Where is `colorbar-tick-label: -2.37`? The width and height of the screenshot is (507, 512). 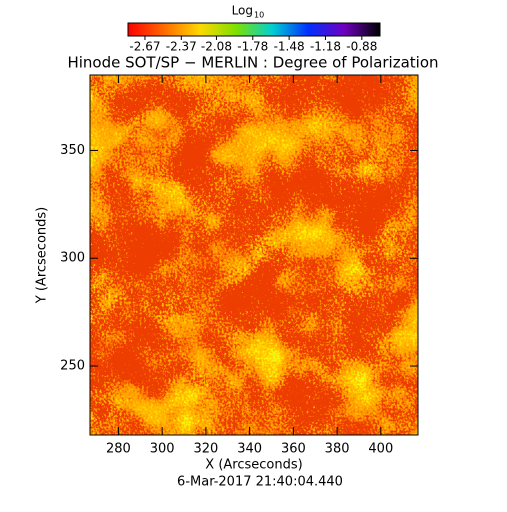 colorbar-tick-label: -2.37 is located at coordinates (181, 47).